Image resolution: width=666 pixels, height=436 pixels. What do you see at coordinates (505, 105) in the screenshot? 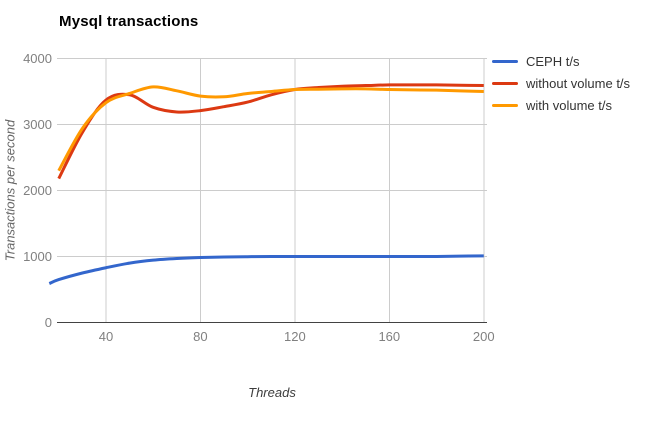
I see `legend-swatch-orange-icon` at bounding box center [505, 105].